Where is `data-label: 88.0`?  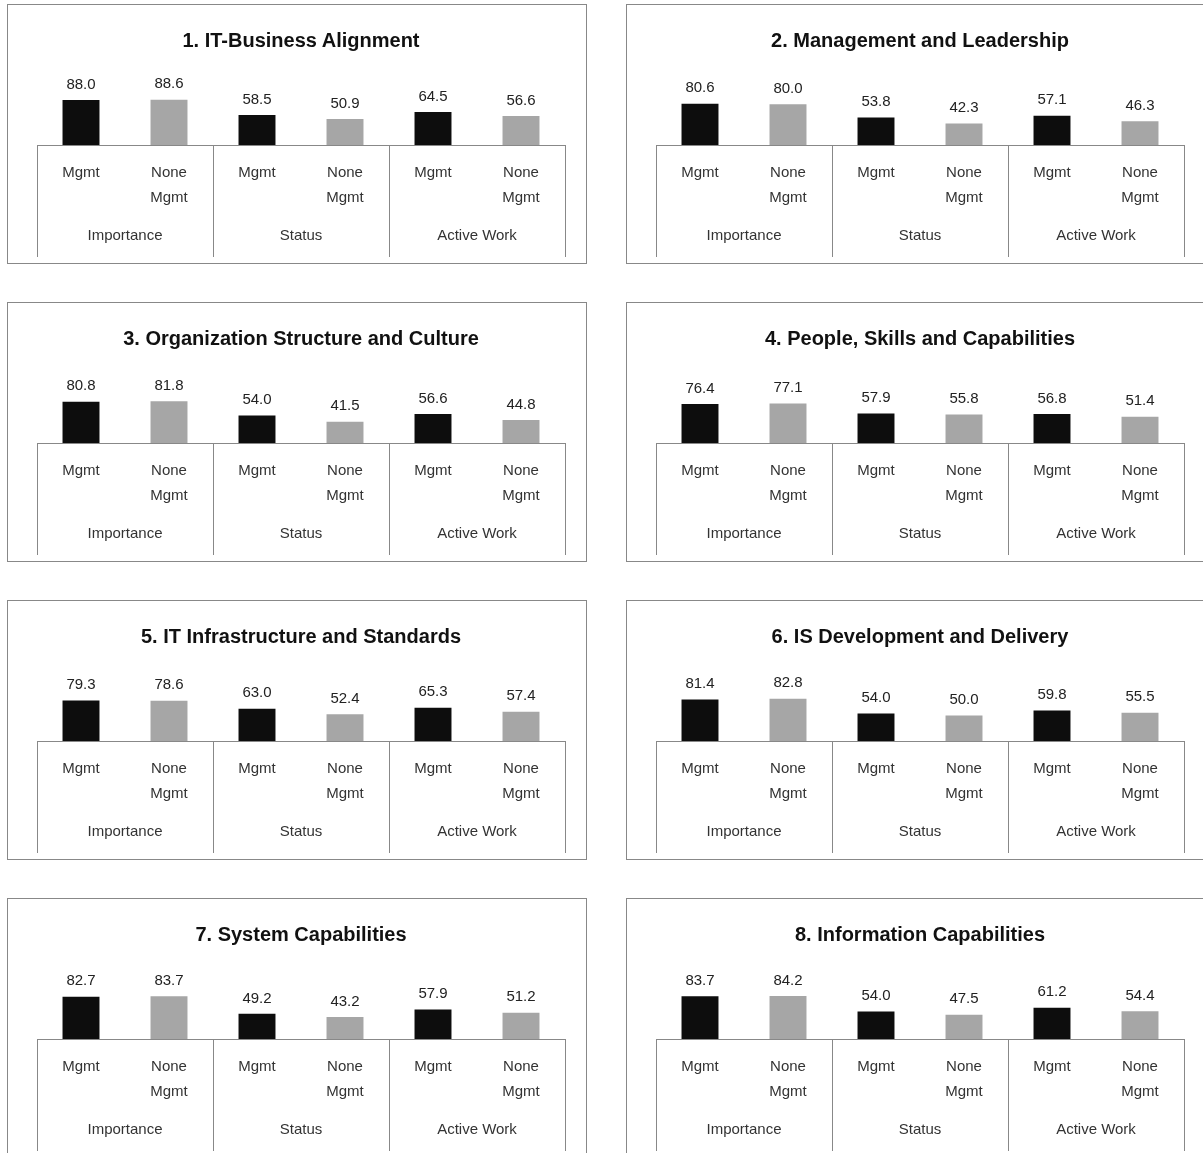 data-label: 88.0 is located at coordinates (81, 83).